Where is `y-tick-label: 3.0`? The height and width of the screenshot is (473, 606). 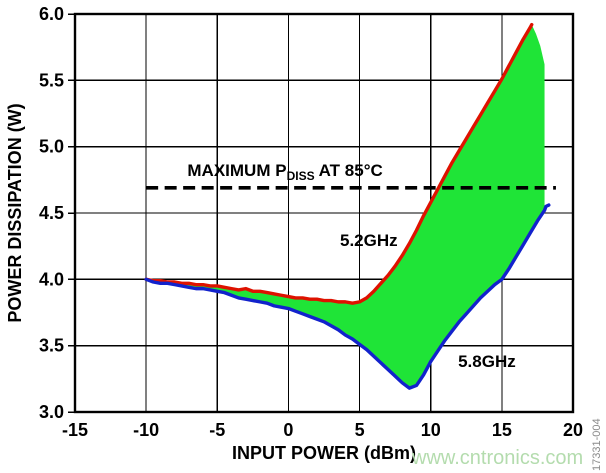
y-tick-label: 3.0 is located at coordinates (51, 412).